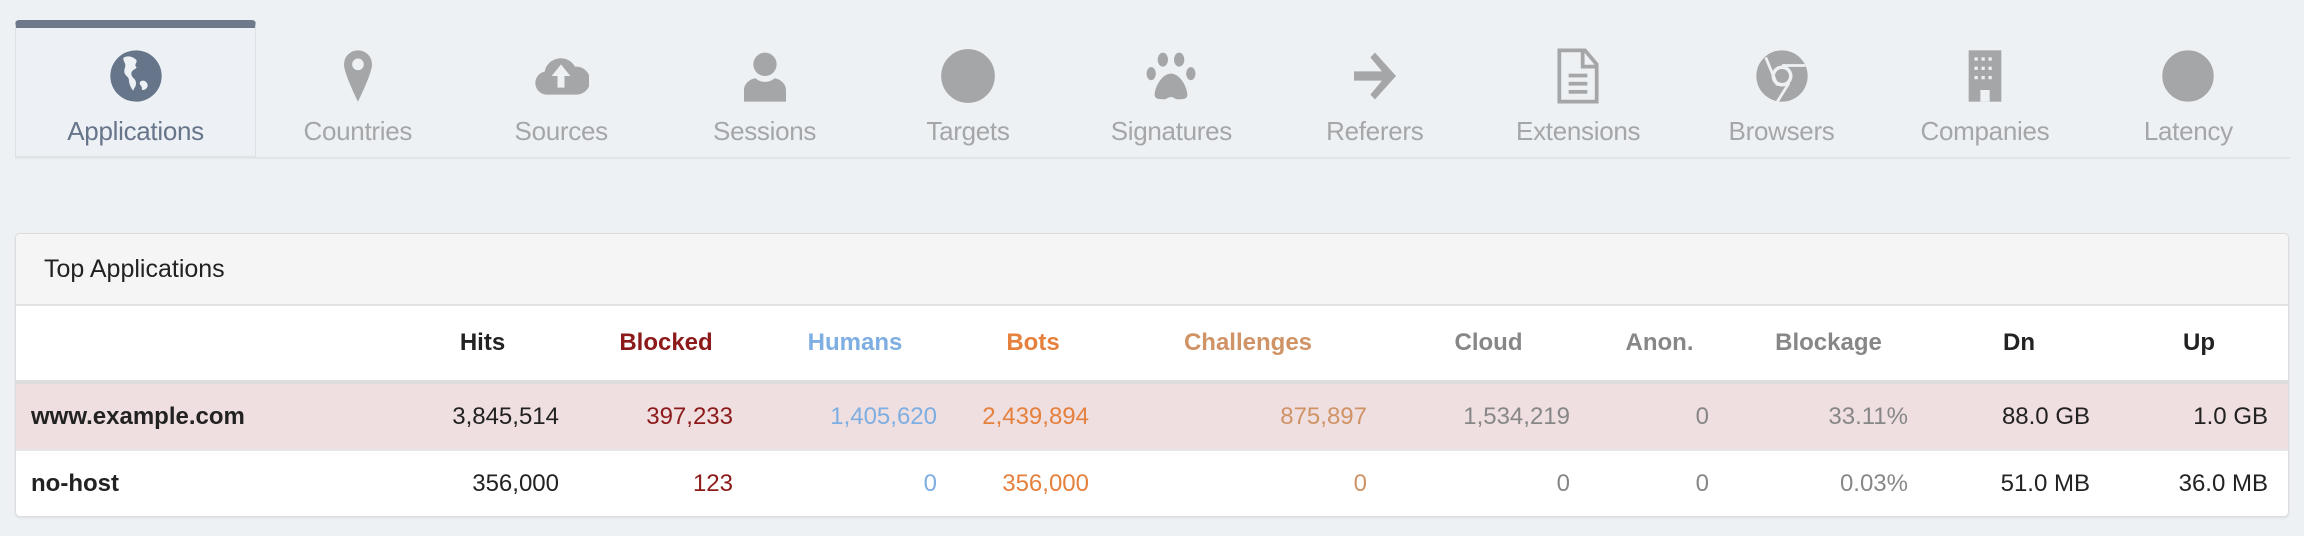 The image size is (2304, 536). What do you see at coordinates (1828, 416) in the screenshot?
I see `cell-blockage: 33.11%` at bounding box center [1828, 416].